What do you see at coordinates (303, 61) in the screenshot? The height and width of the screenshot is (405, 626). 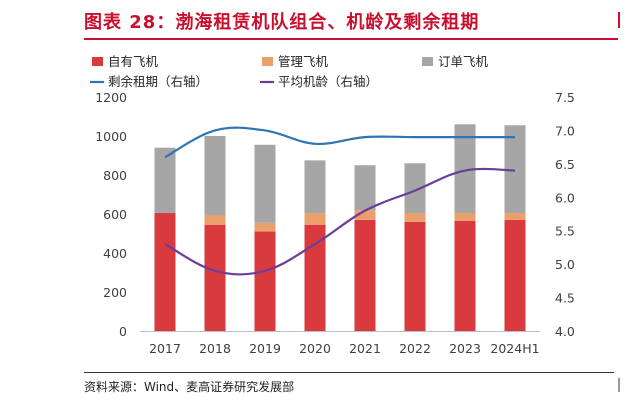 I see `legend-label: 管理飞机` at bounding box center [303, 61].